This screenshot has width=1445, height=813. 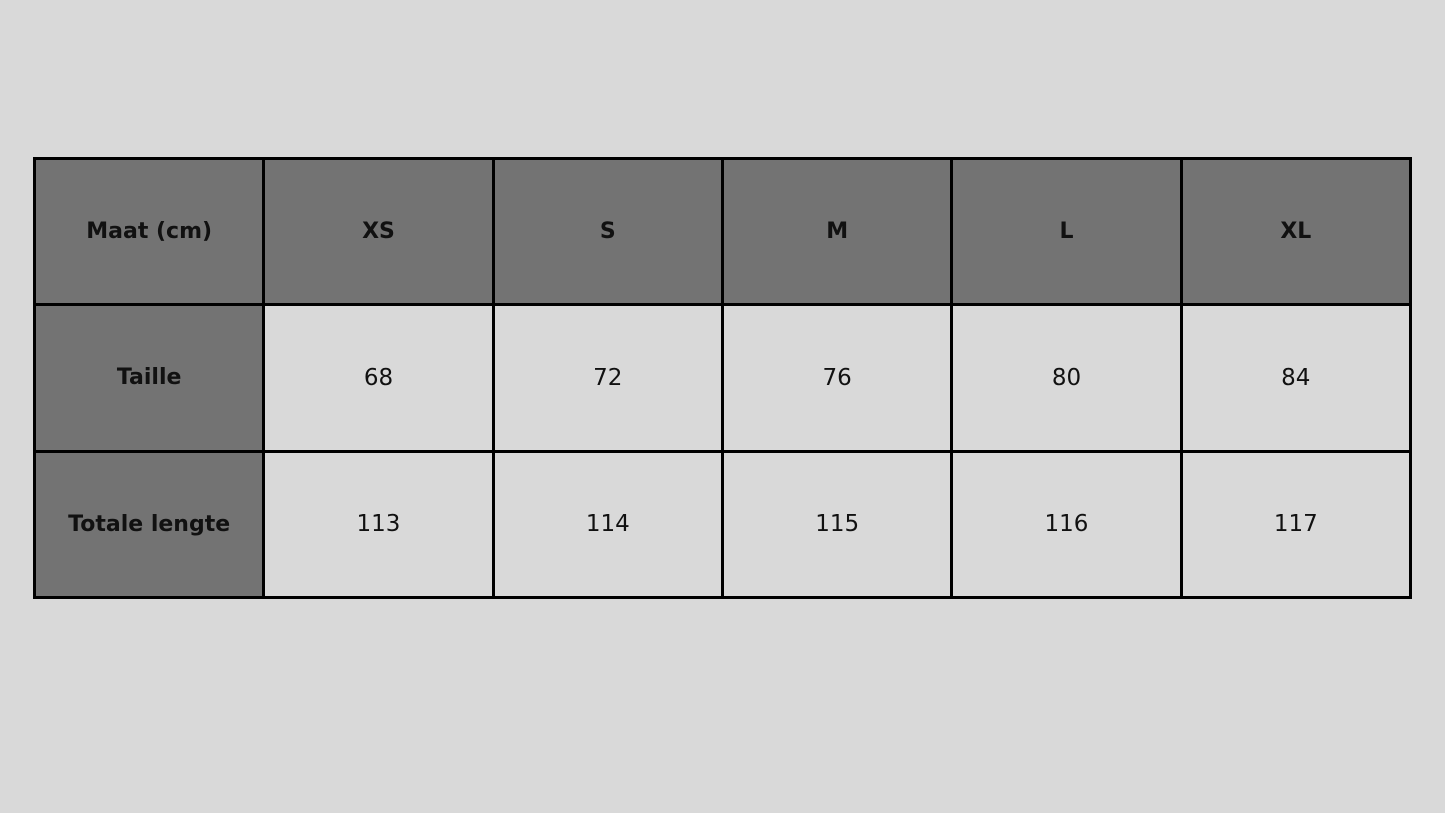 I want to click on table-cell: 113, so click(x=378, y=524).